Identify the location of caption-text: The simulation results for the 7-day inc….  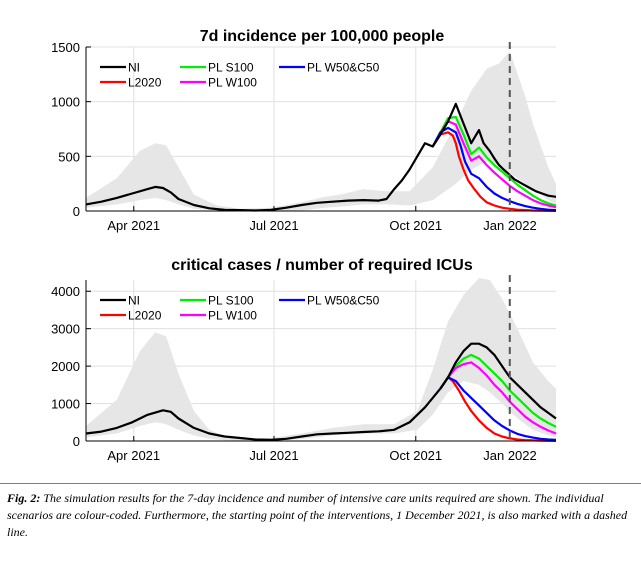
(317, 515).